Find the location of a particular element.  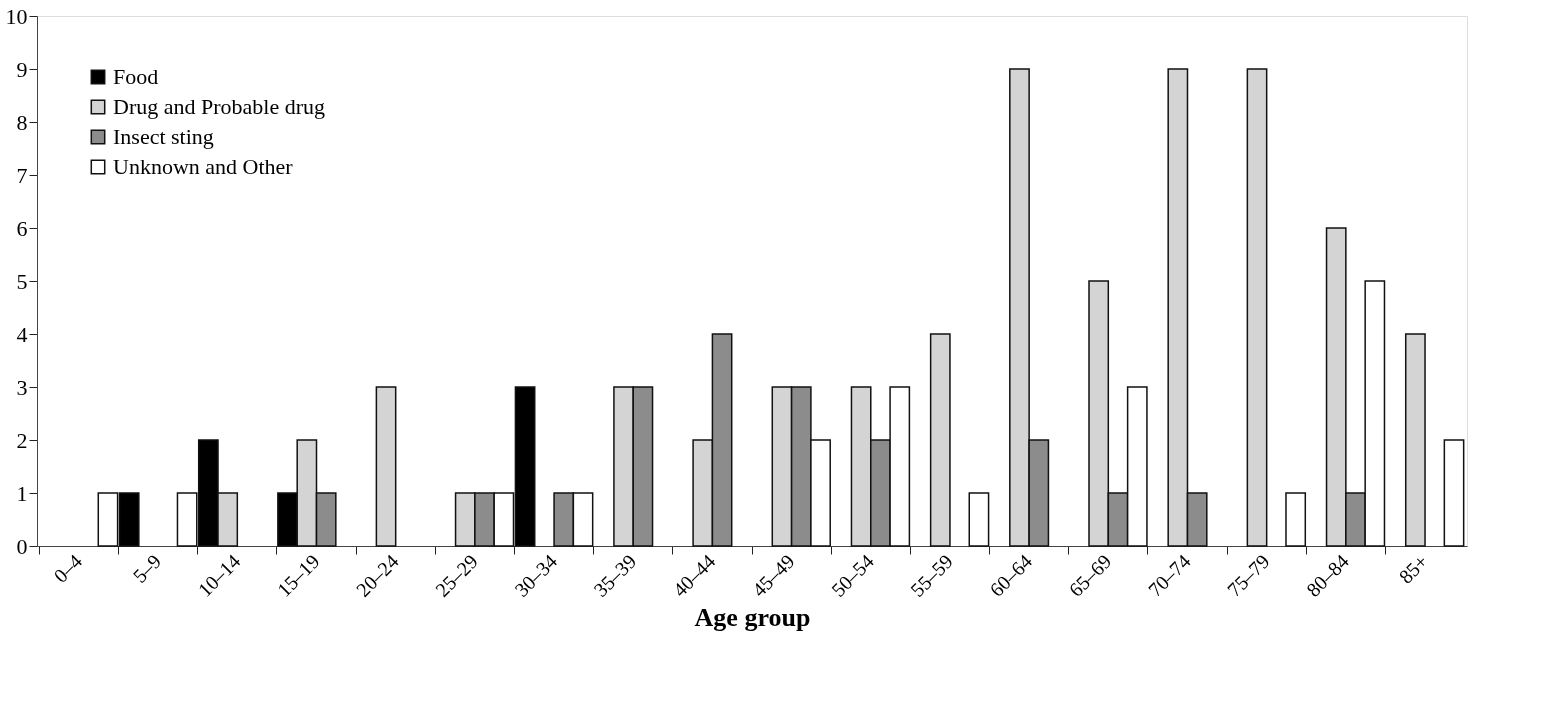

y-tick-label: 6 is located at coordinates (22, 228).